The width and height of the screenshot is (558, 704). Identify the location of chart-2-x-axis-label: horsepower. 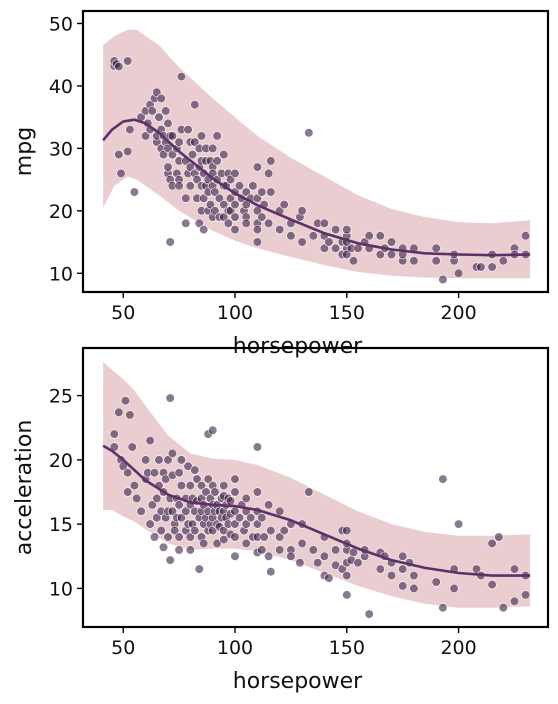
(298, 681).